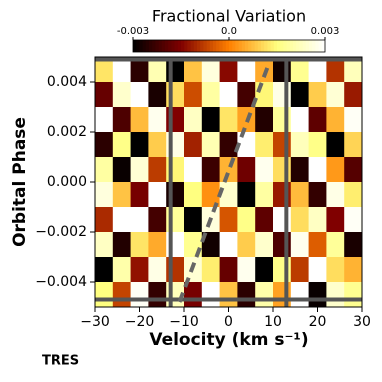  I want to click on colorbar-label: Fractional Variation, so click(229, 16).